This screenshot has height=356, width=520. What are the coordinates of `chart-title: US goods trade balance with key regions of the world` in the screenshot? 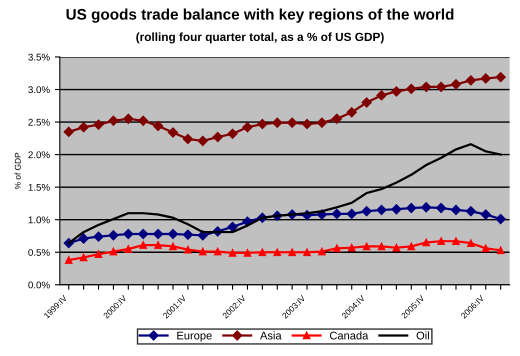 It's located at (260, 15).